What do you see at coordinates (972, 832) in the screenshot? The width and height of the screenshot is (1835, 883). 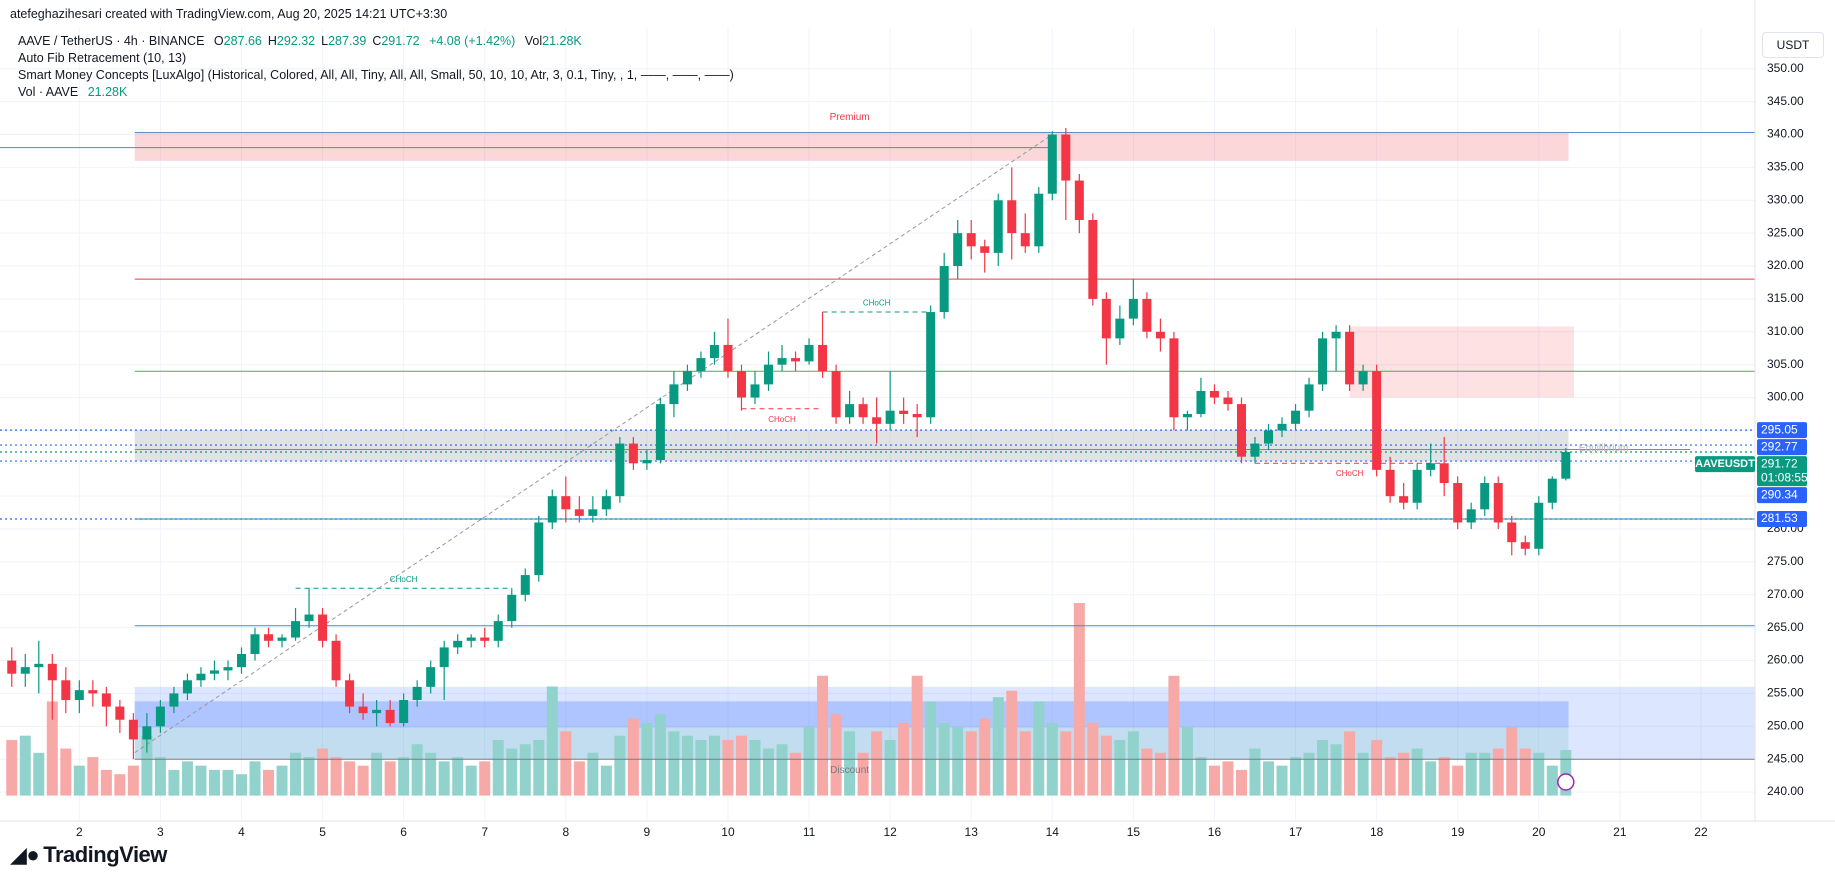 I see `x-tick-label: 13` at bounding box center [972, 832].